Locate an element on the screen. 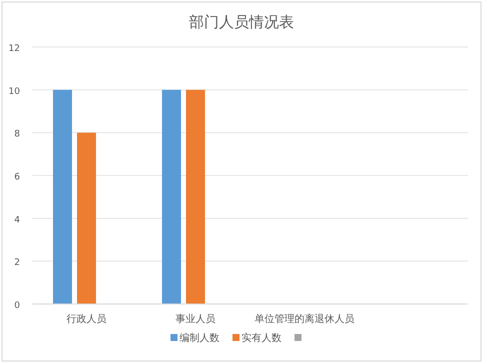  y-tick-label: 10 is located at coordinates (14, 91).